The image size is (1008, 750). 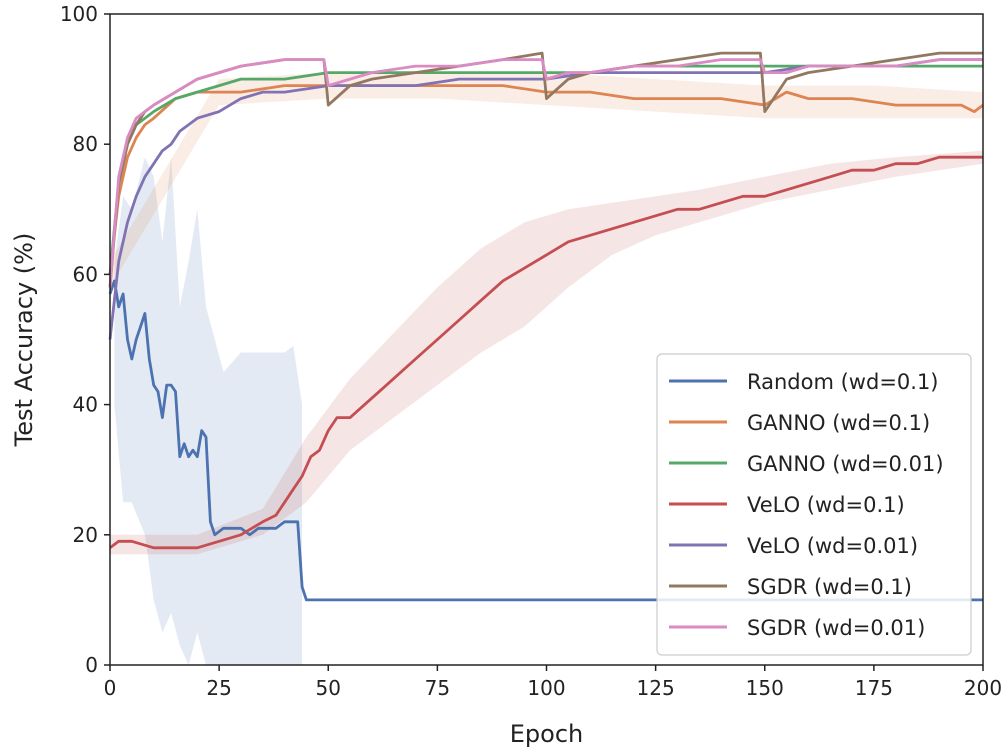 What do you see at coordinates (829, 587) in the screenshot?
I see `legend-label: SGDR (wd=0.1)` at bounding box center [829, 587].